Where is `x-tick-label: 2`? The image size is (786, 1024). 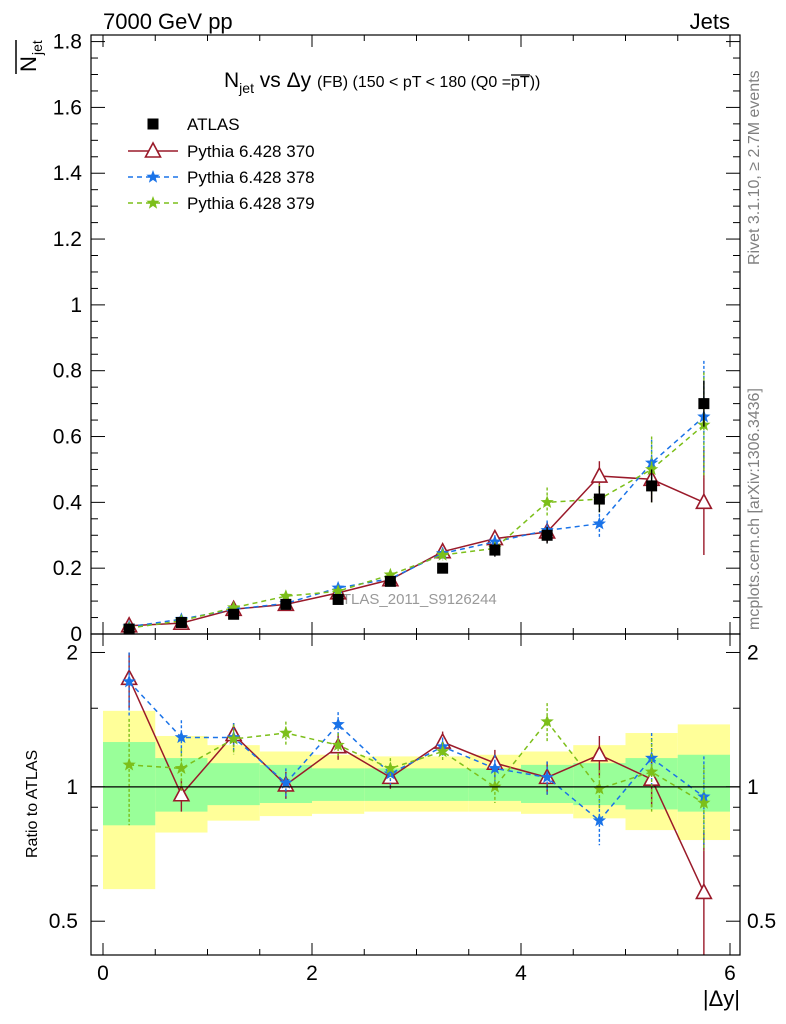
x-tick-label: 2 is located at coordinates (312, 973).